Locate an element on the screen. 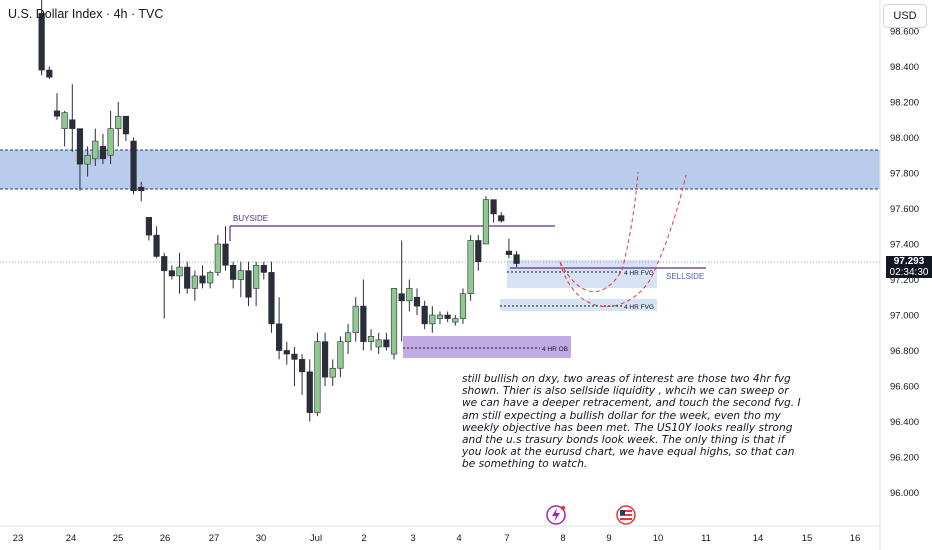 The image size is (932, 550). price-tick-label: 97.400 is located at coordinates (904, 245).